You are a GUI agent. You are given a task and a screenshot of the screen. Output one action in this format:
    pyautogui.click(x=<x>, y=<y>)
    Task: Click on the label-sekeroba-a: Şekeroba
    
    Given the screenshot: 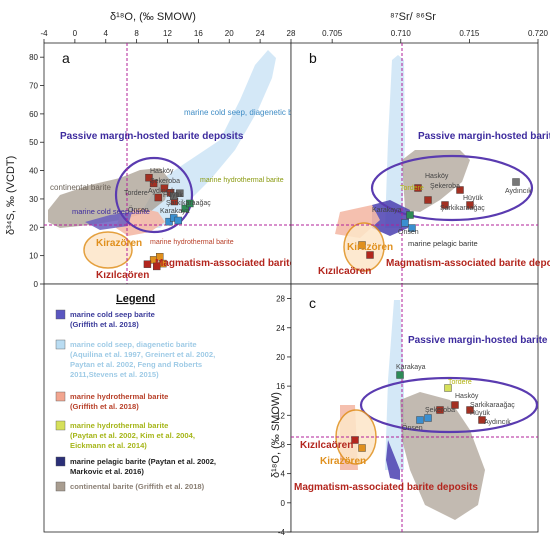 What is the action you would take?
    pyautogui.click(x=165, y=181)
    